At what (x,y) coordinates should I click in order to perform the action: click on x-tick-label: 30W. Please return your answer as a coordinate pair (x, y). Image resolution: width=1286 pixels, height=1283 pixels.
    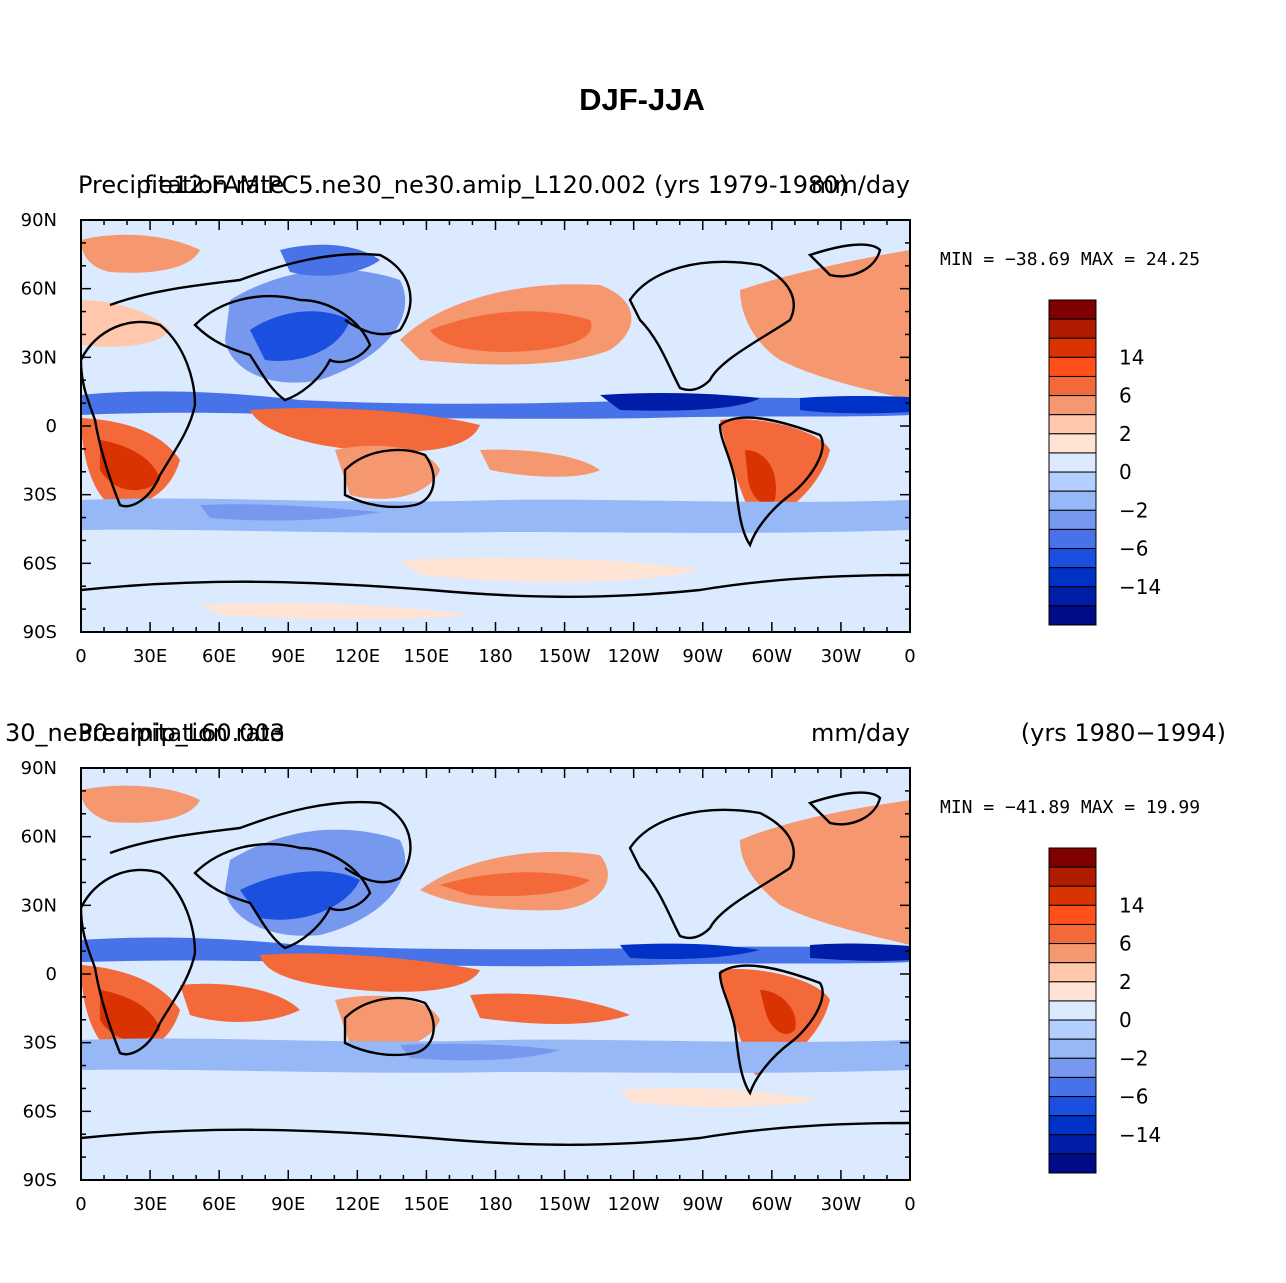
    Looking at the image, I should click on (841, 656).